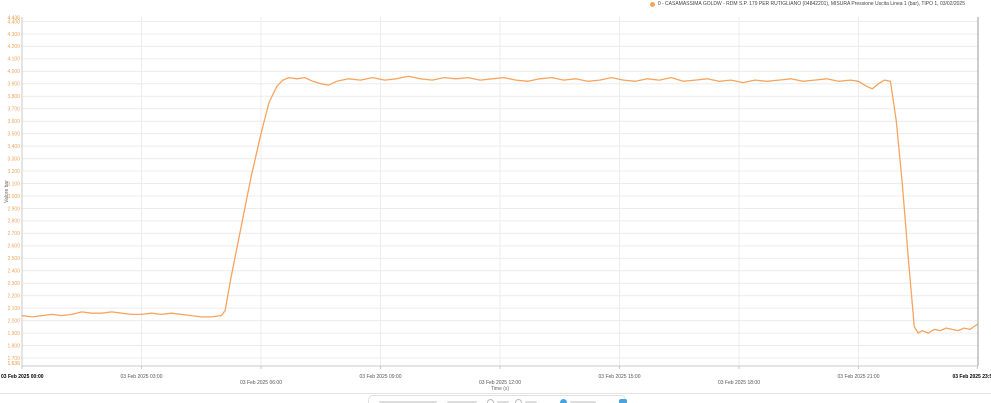 The width and height of the screenshot is (991, 403). What do you see at coordinates (13, 35) in the screenshot?
I see `y-tick-label: 4.300` at bounding box center [13, 35].